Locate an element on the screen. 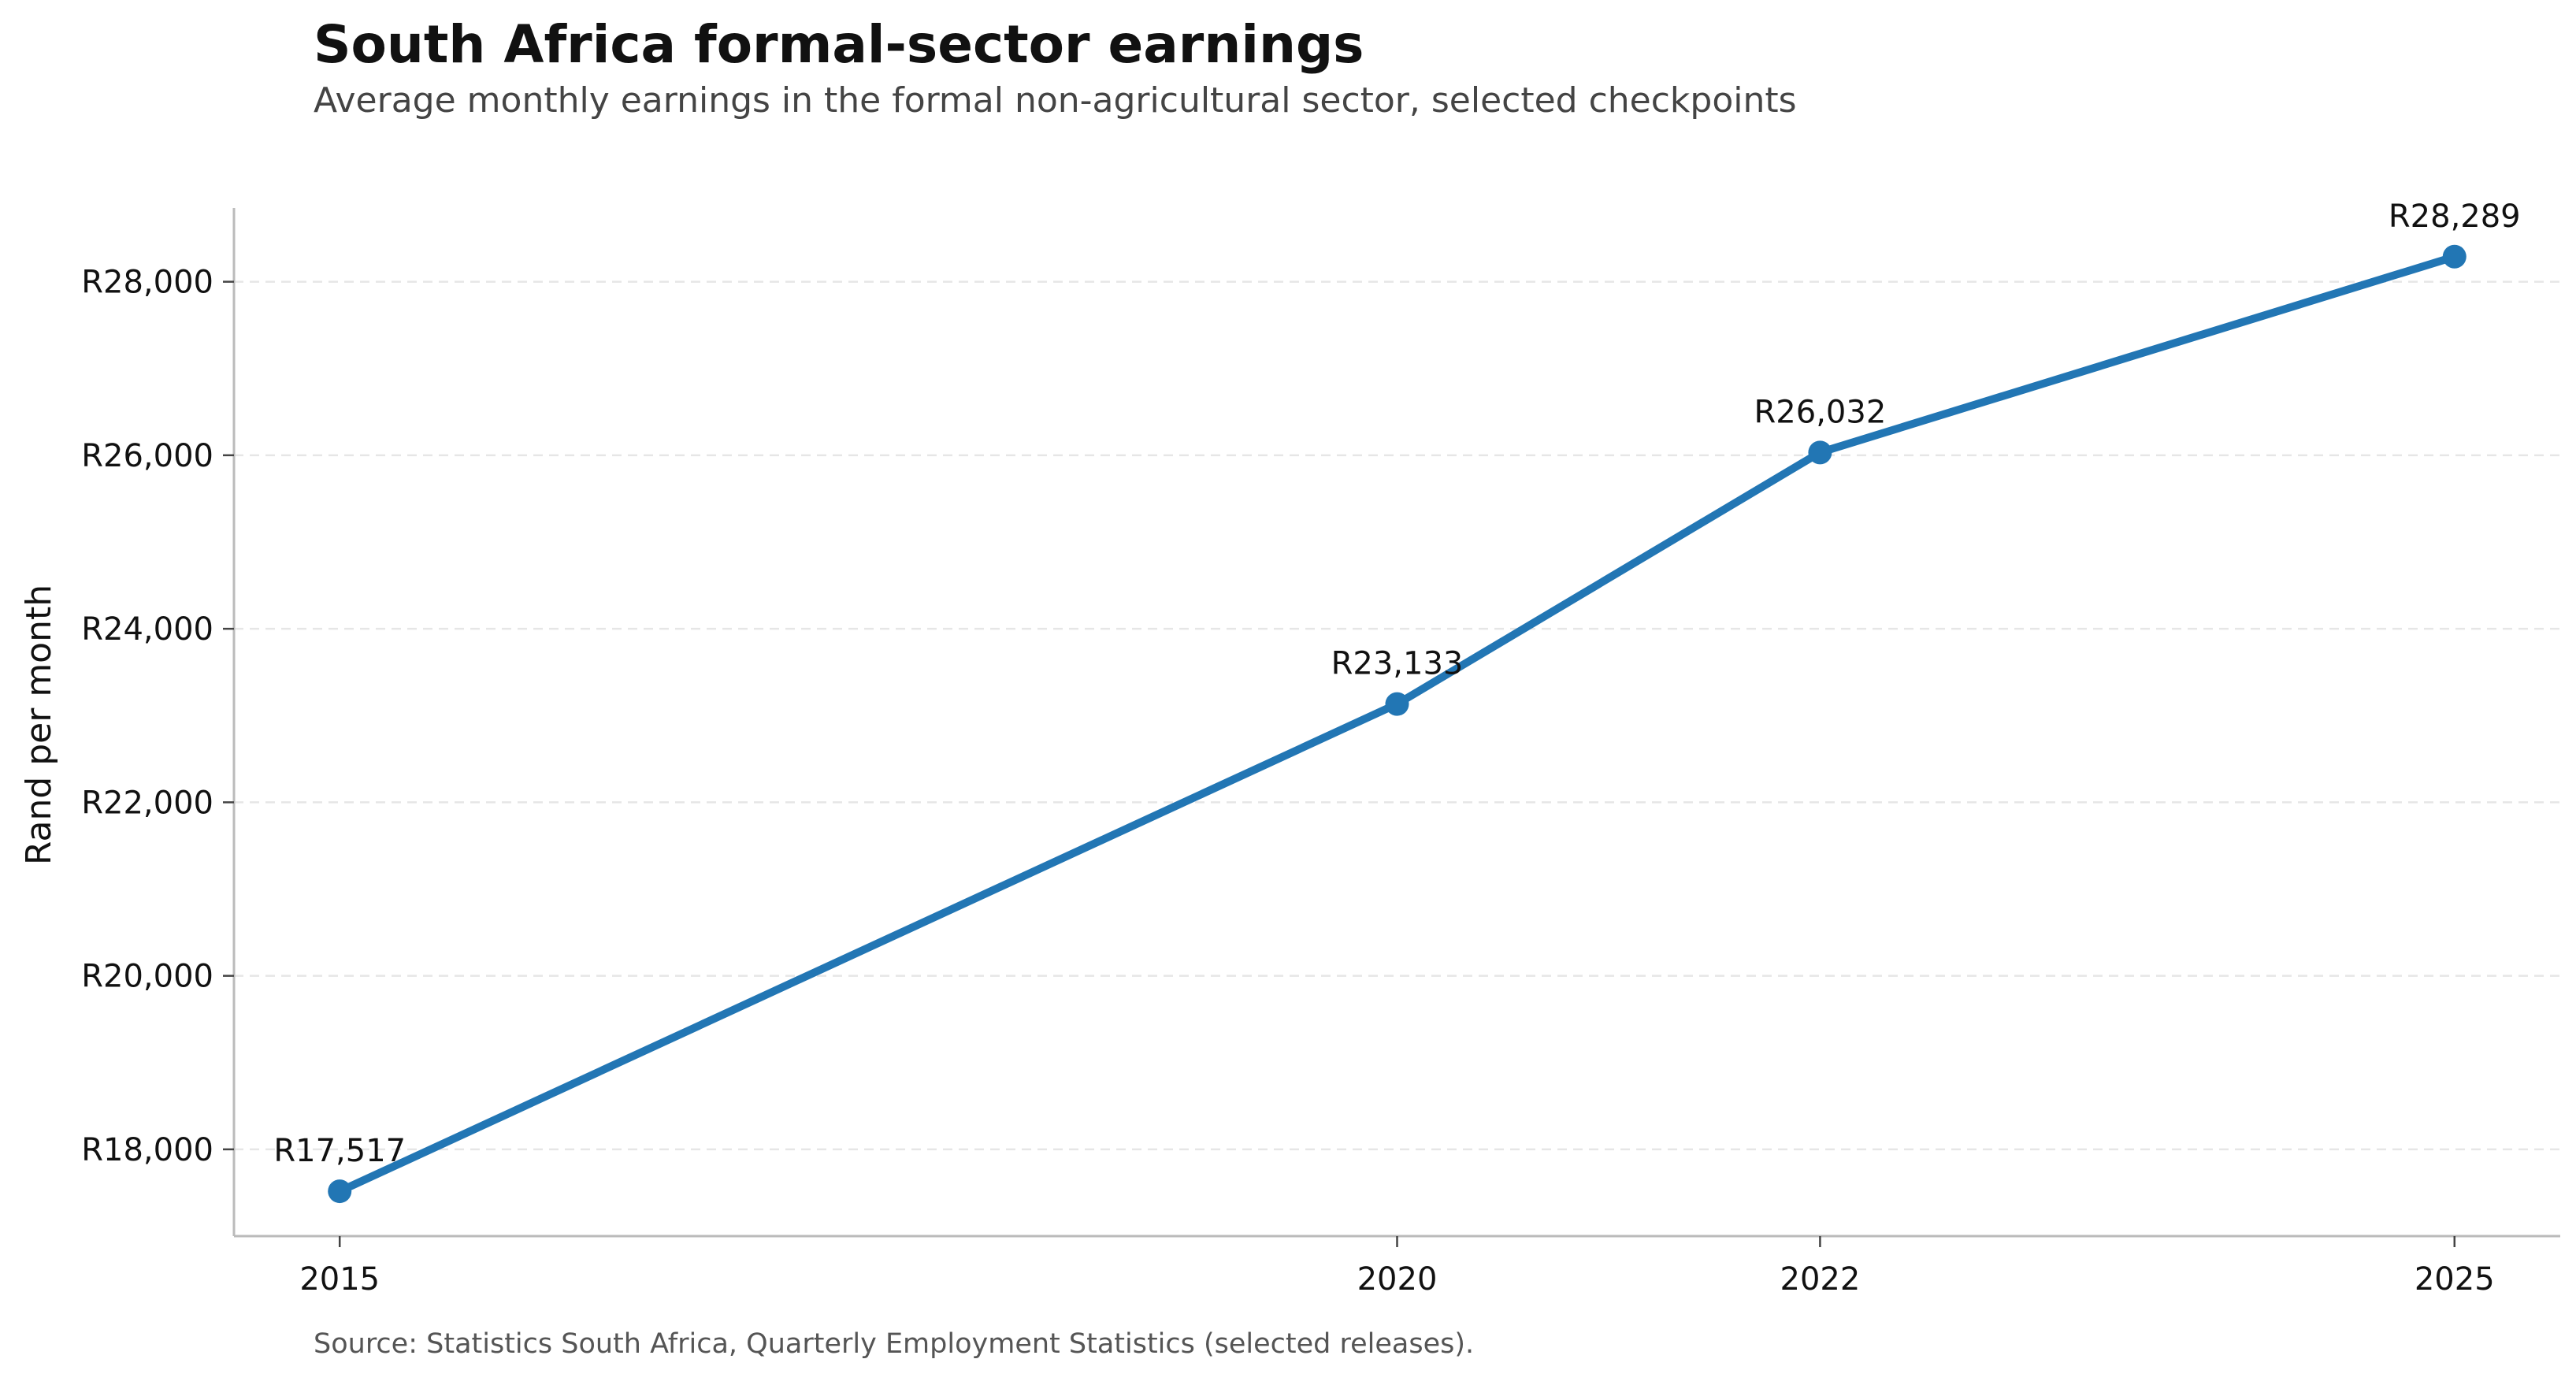 This screenshot has width=2576, height=1385. data-label: R17,517 is located at coordinates (339, 1151).